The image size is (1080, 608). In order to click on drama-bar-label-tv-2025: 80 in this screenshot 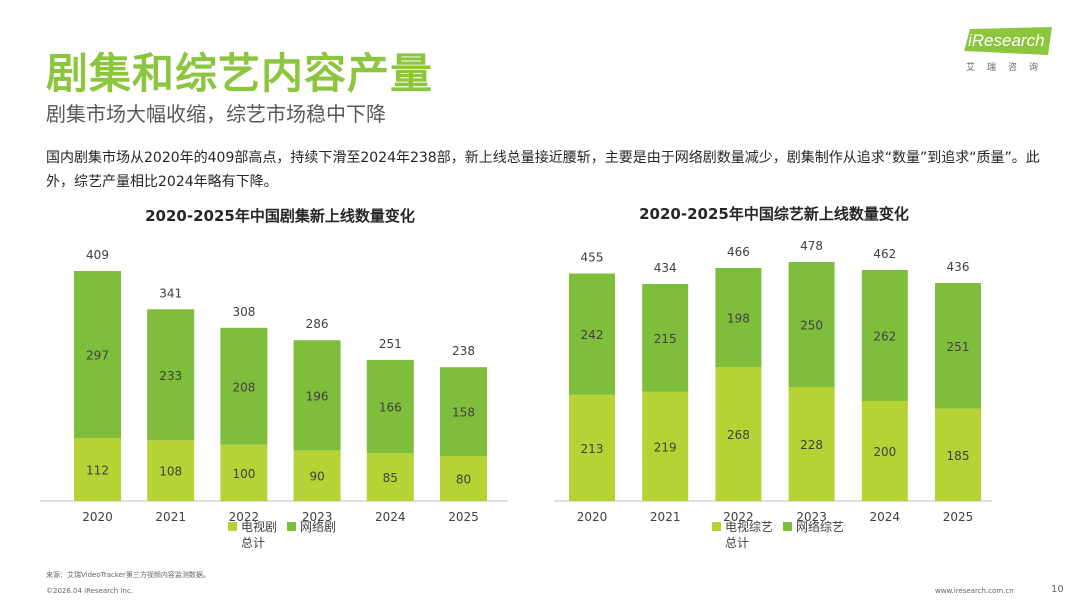, I will do `click(463, 480)`.